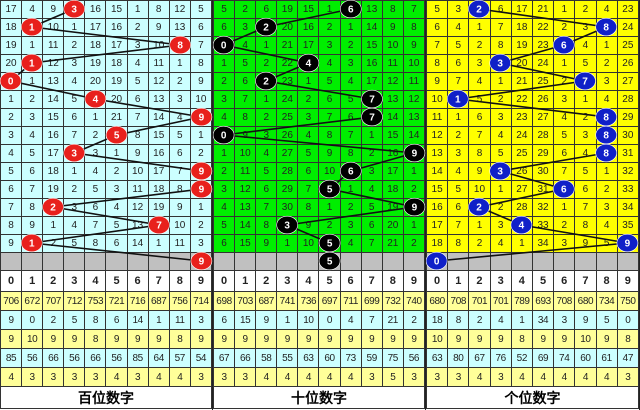 This screenshot has width=640, height=410. I want to click on omission-cell: 13, so click(53, 81).